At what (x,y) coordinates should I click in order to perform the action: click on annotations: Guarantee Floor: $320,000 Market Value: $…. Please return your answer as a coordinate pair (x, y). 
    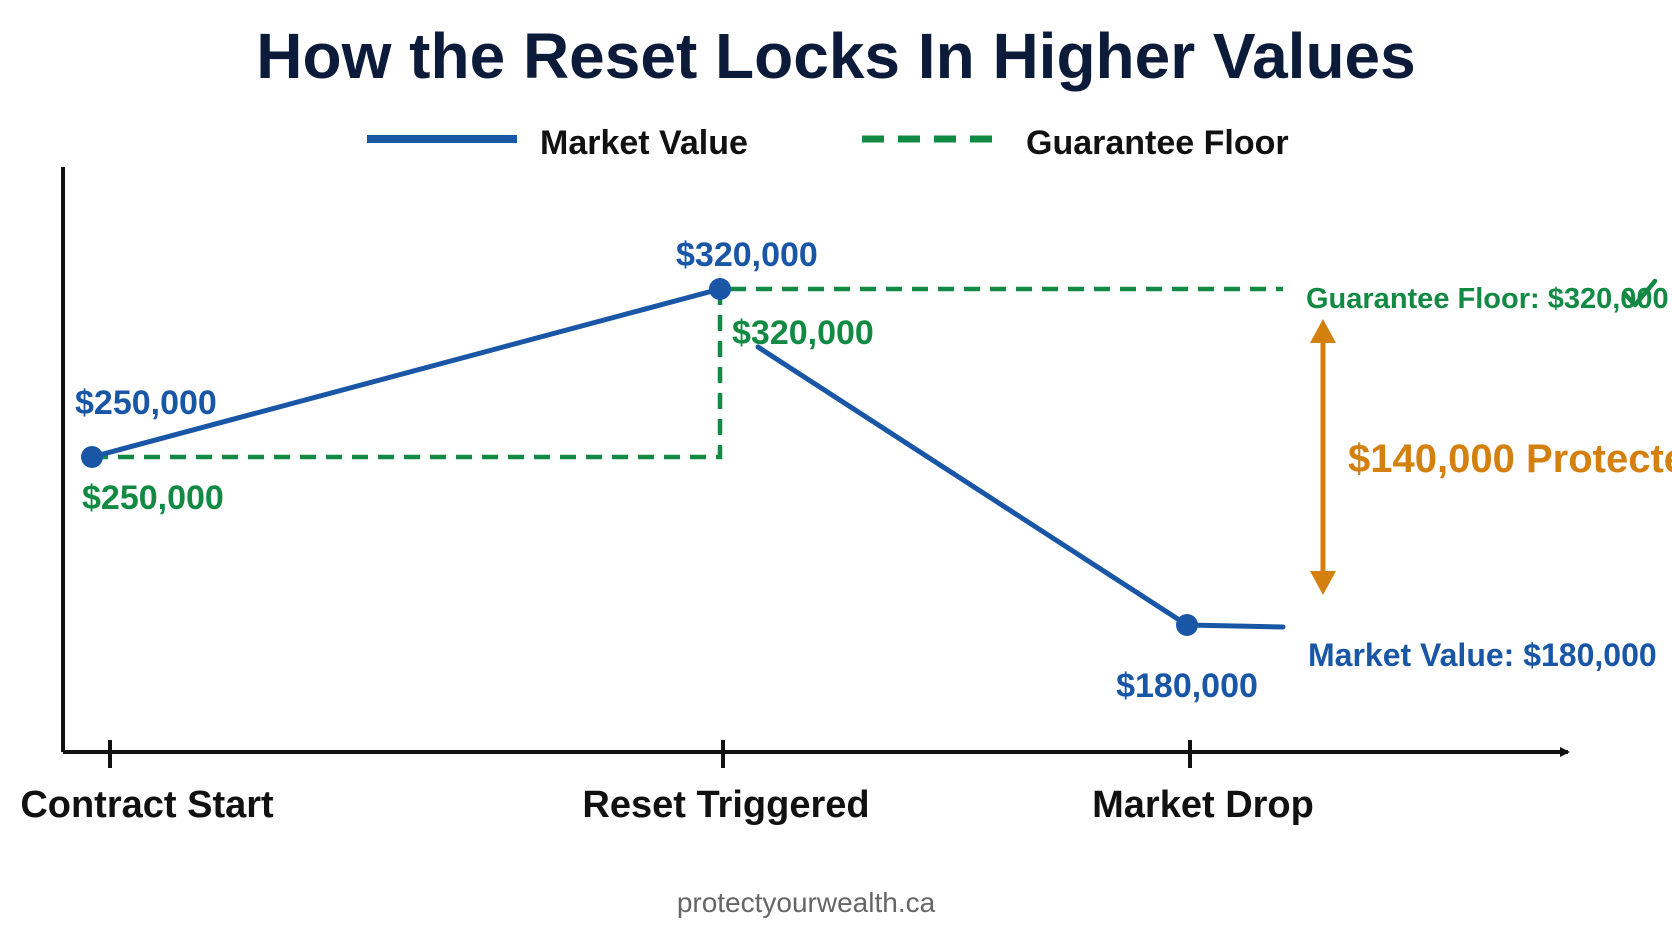
    Looking at the image, I should click on (1489, 475).